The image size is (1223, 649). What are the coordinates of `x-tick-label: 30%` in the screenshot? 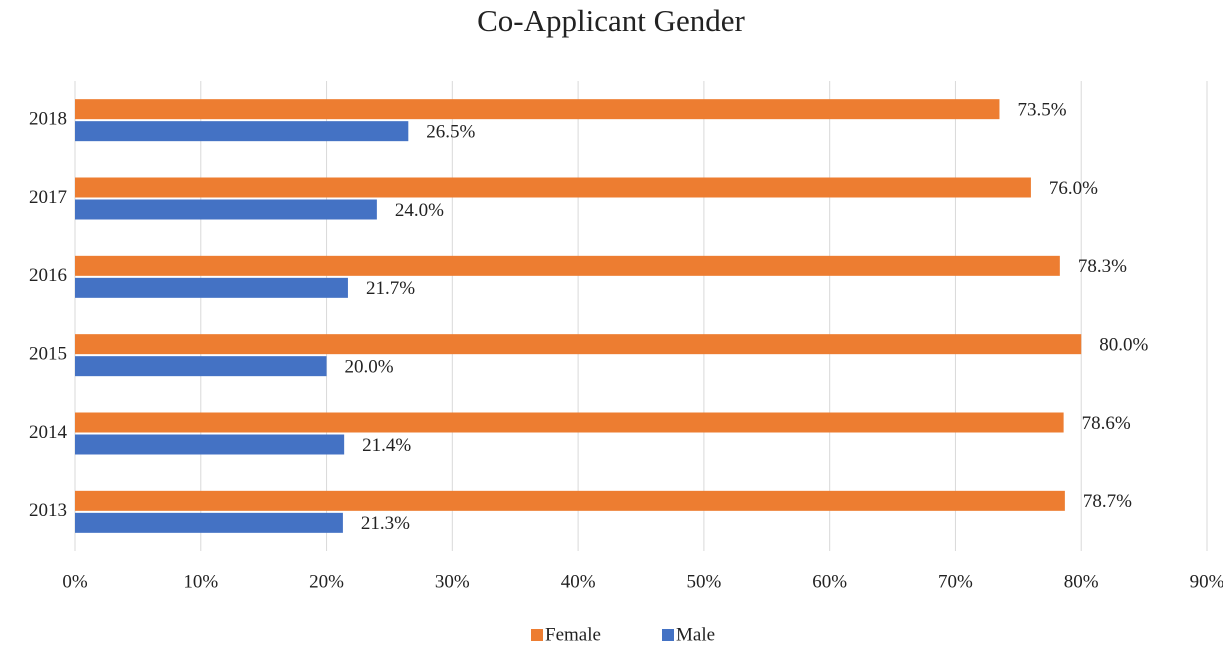 It's located at (452, 581).